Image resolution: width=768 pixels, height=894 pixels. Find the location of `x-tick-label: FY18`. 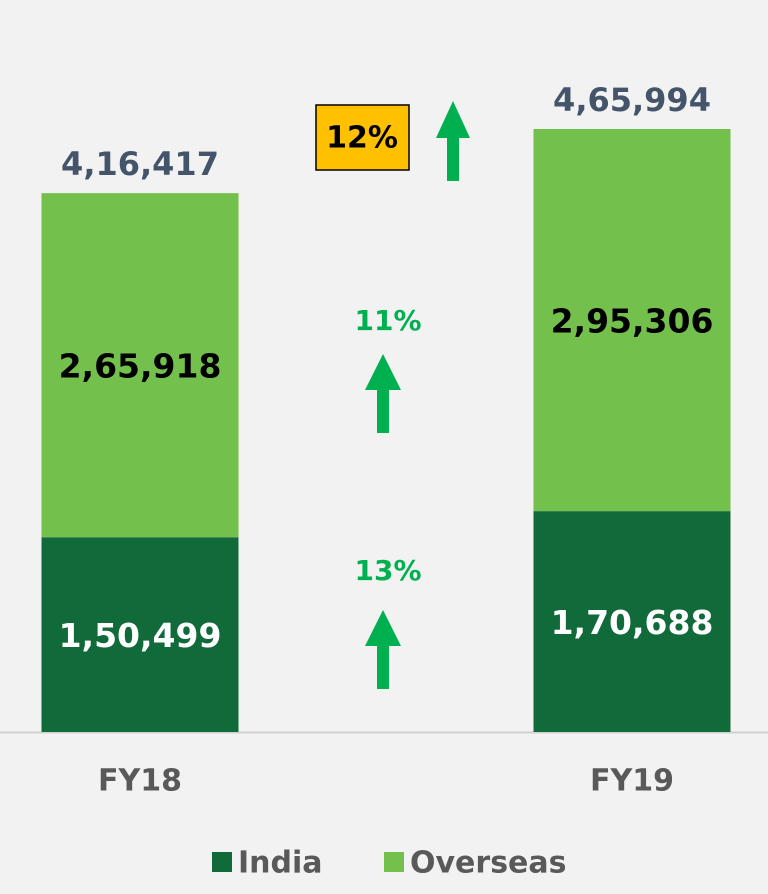

x-tick-label: FY18 is located at coordinates (140, 781).